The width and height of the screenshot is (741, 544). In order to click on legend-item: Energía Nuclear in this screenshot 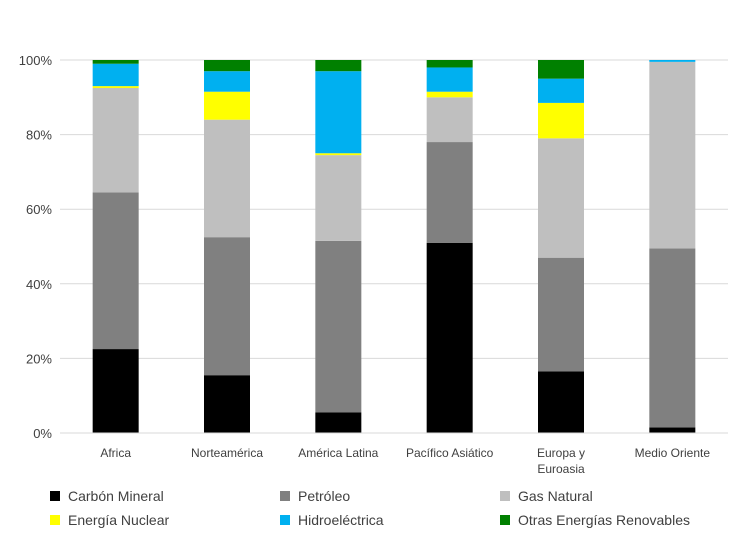, I will do `click(109, 520)`.